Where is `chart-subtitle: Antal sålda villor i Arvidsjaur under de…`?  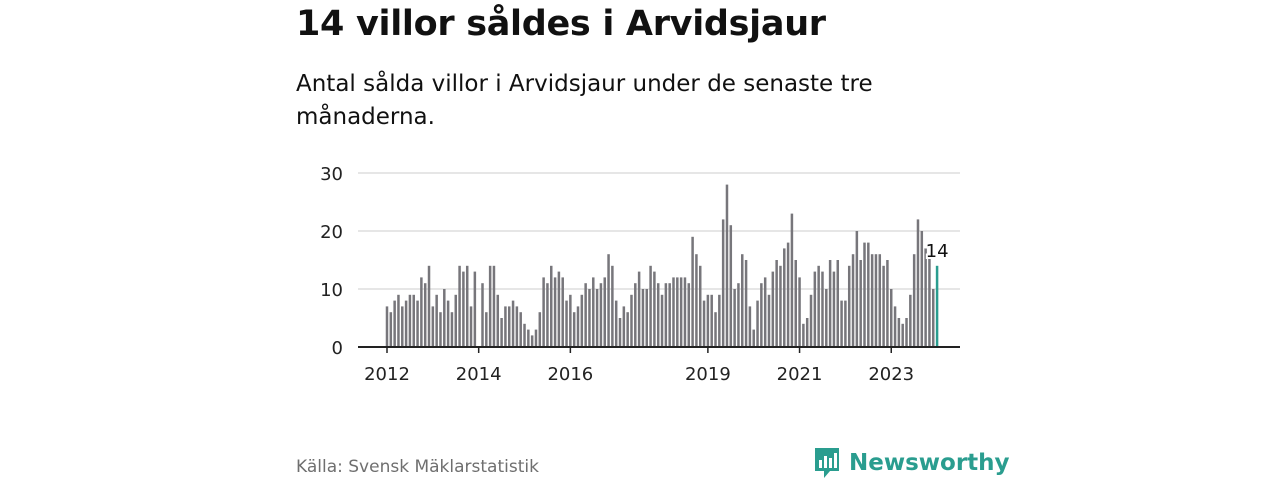 chart-subtitle: Antal sålda villor i Arvidsjaur under de… is located at coordinates (584, 100).